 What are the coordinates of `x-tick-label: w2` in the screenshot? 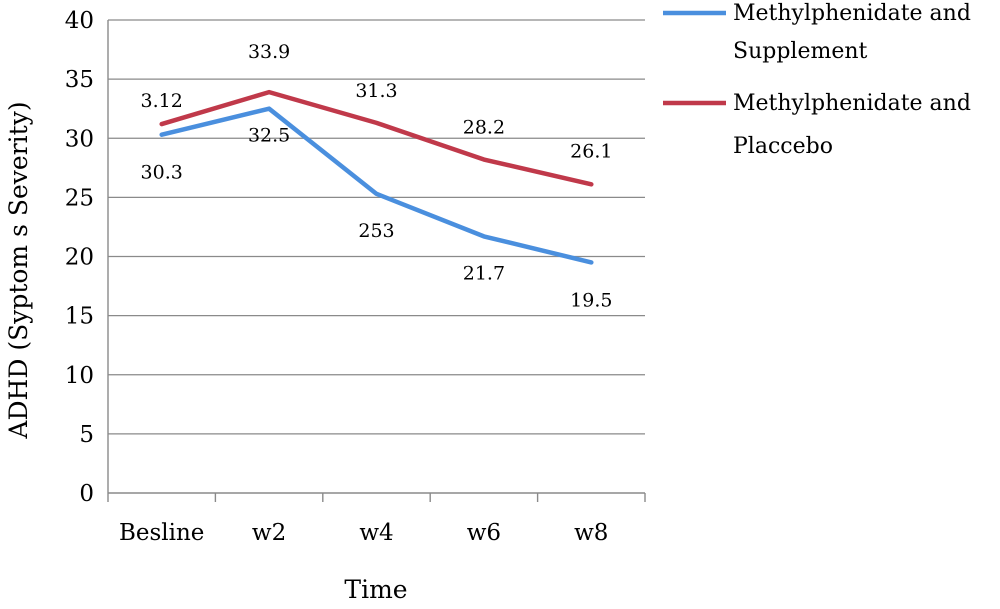 It's located at (269, 533).